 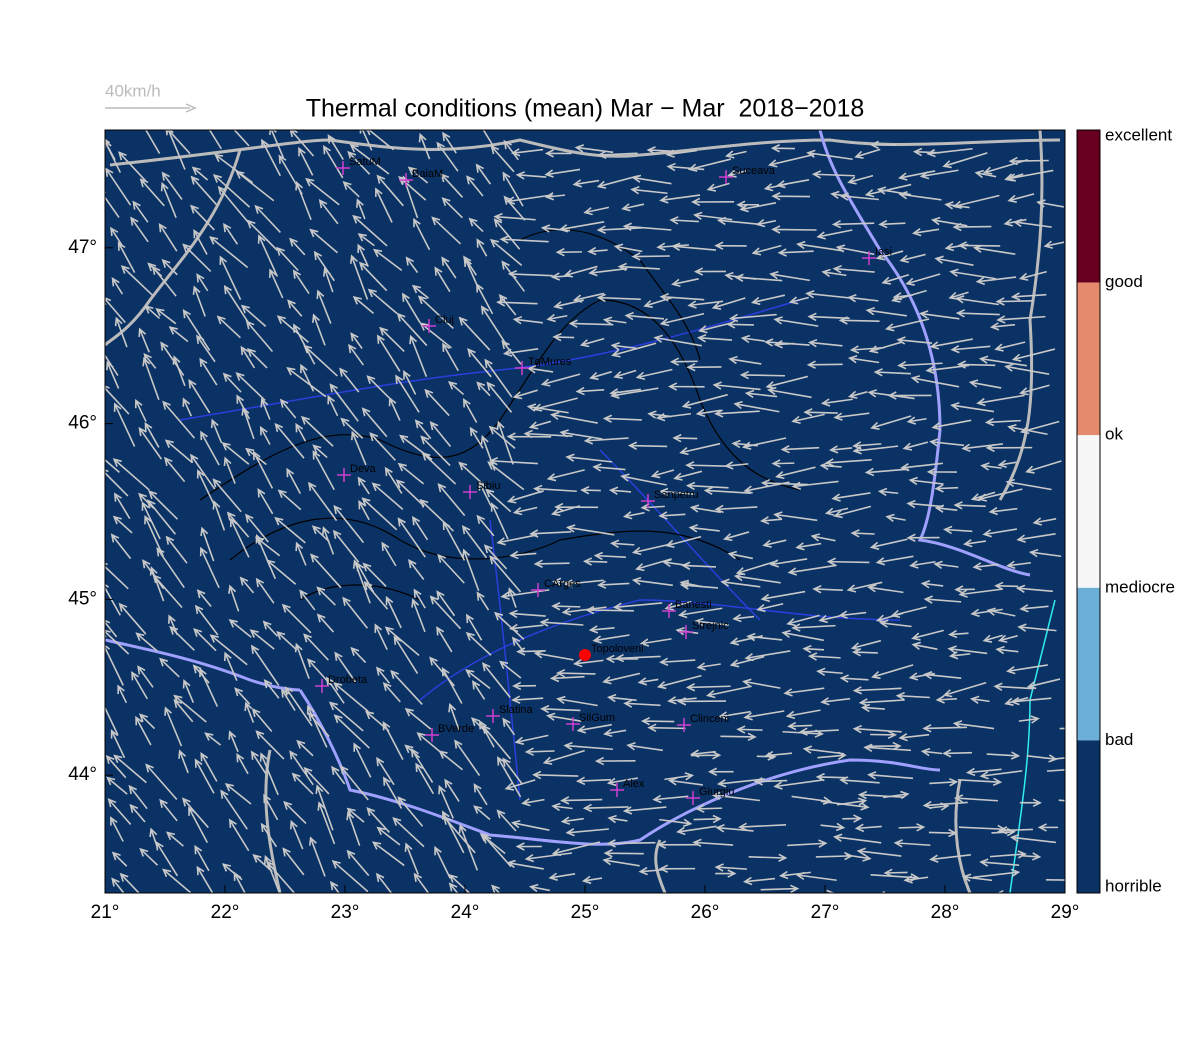 What do you see at coordinates (488, 486) in the screenshot?
I see `city-label: Sibiu` at bounding box center [488, 486].